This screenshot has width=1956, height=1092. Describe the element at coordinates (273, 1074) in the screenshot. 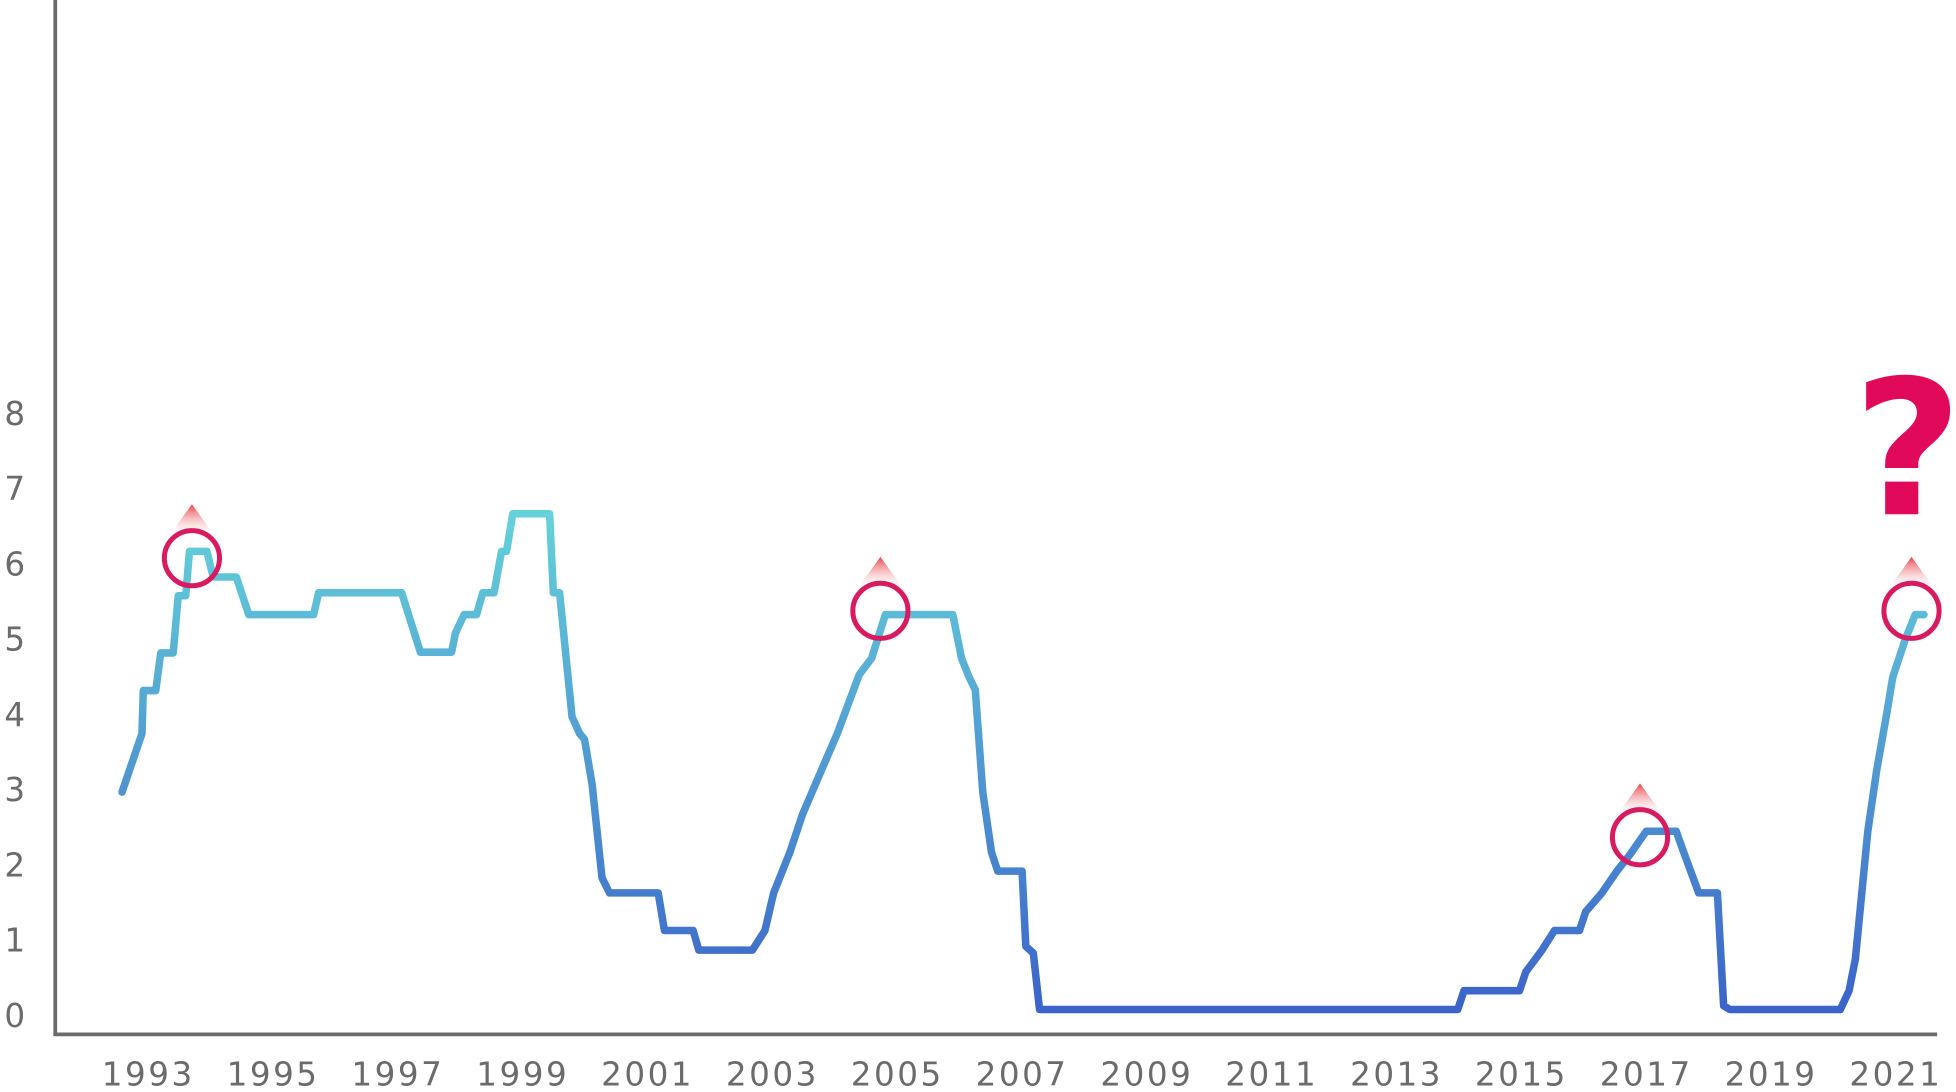

I see `x-tick-label: 1995` at that location.